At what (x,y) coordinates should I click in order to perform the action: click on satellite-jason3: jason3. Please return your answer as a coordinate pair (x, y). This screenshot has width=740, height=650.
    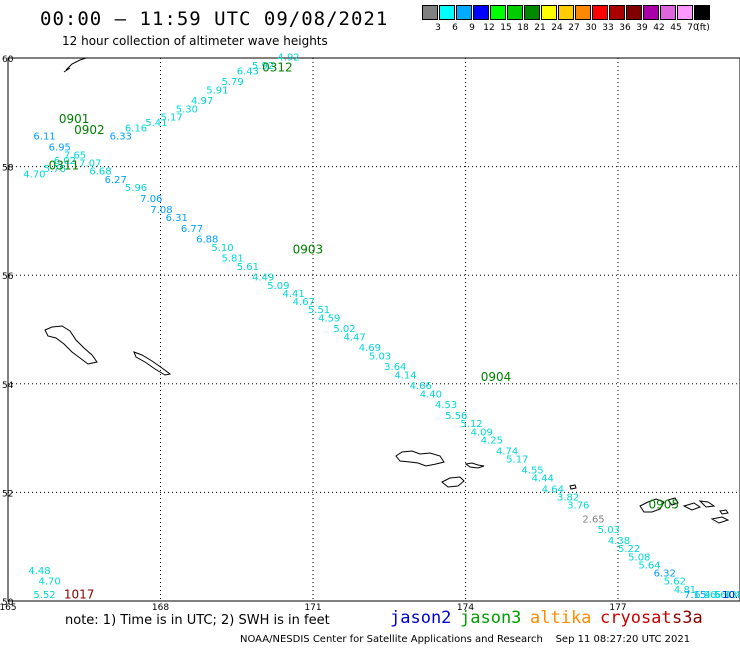
    Looking at the image, I should click on (491, 618).